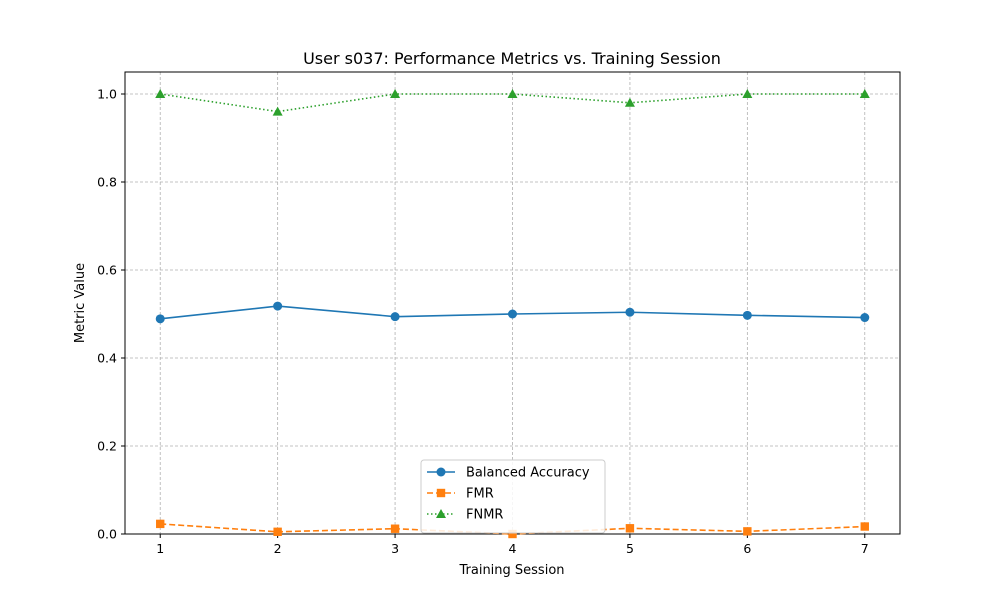  What do you see at coordinates (278, 548) in the screenshot?
I see `x-tick-label: 2` at bounding box center [278, 548].